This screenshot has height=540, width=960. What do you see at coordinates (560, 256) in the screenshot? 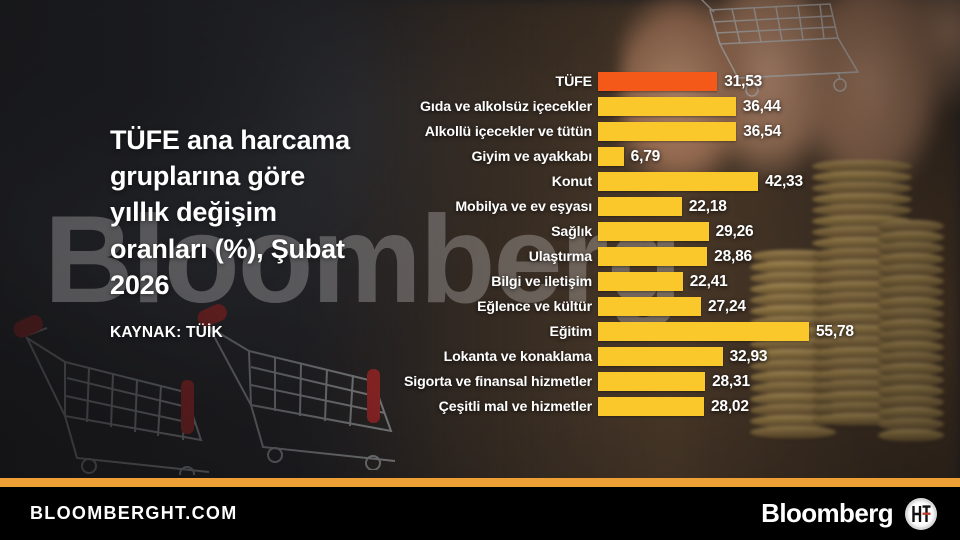
I see `chart-row-label: Ulaştırma` at bounding box center [560, 256].